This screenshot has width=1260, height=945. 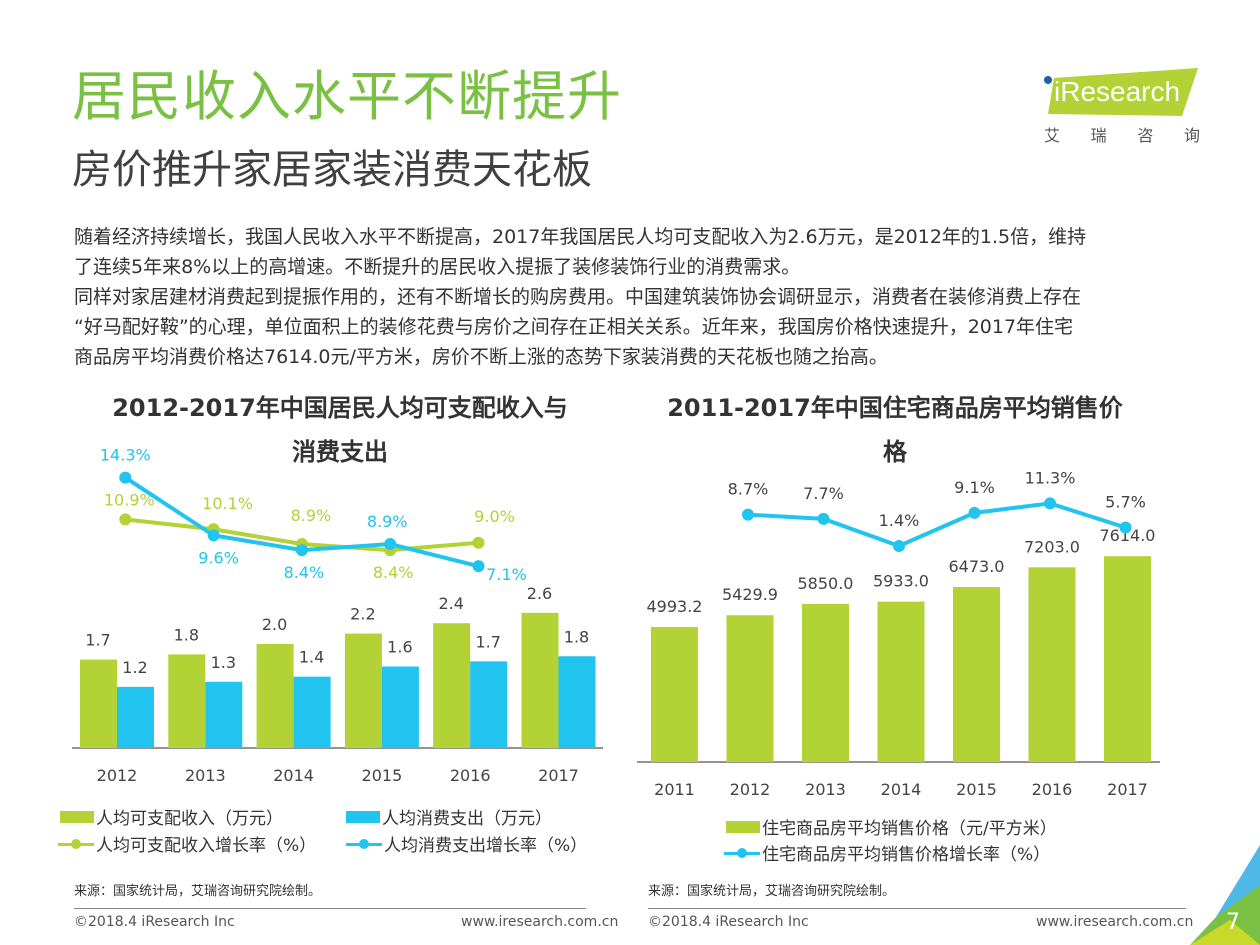 I want to click on legend-label: 人均消费支出增长率（%）, so click(x=486, y=846).